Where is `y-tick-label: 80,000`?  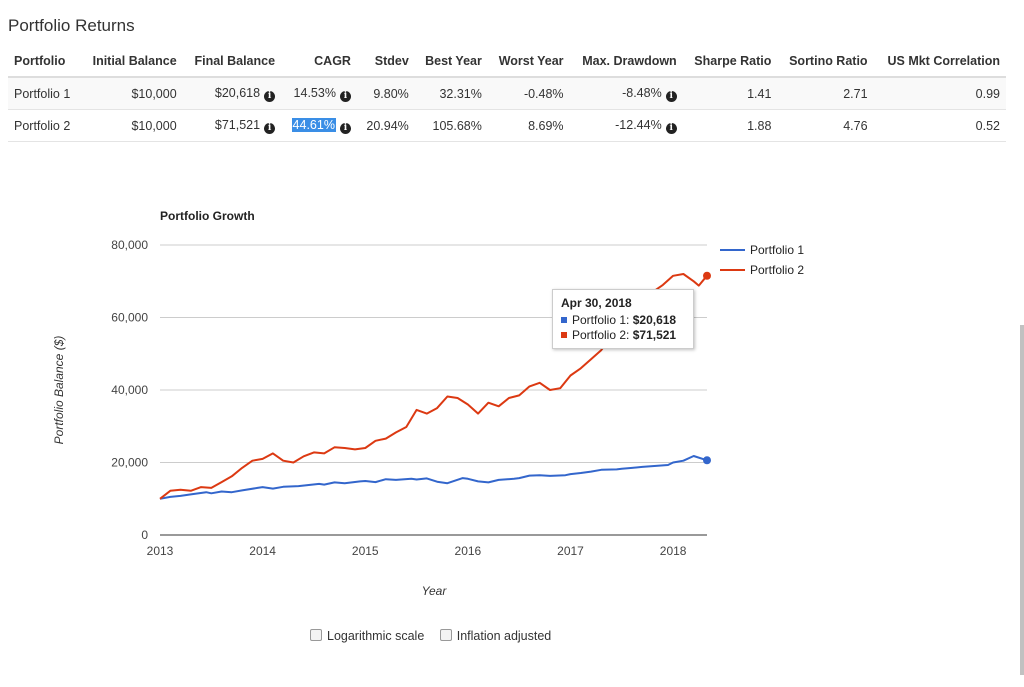
y-tick-label: 80,000 is located at coordinates (129, 245).